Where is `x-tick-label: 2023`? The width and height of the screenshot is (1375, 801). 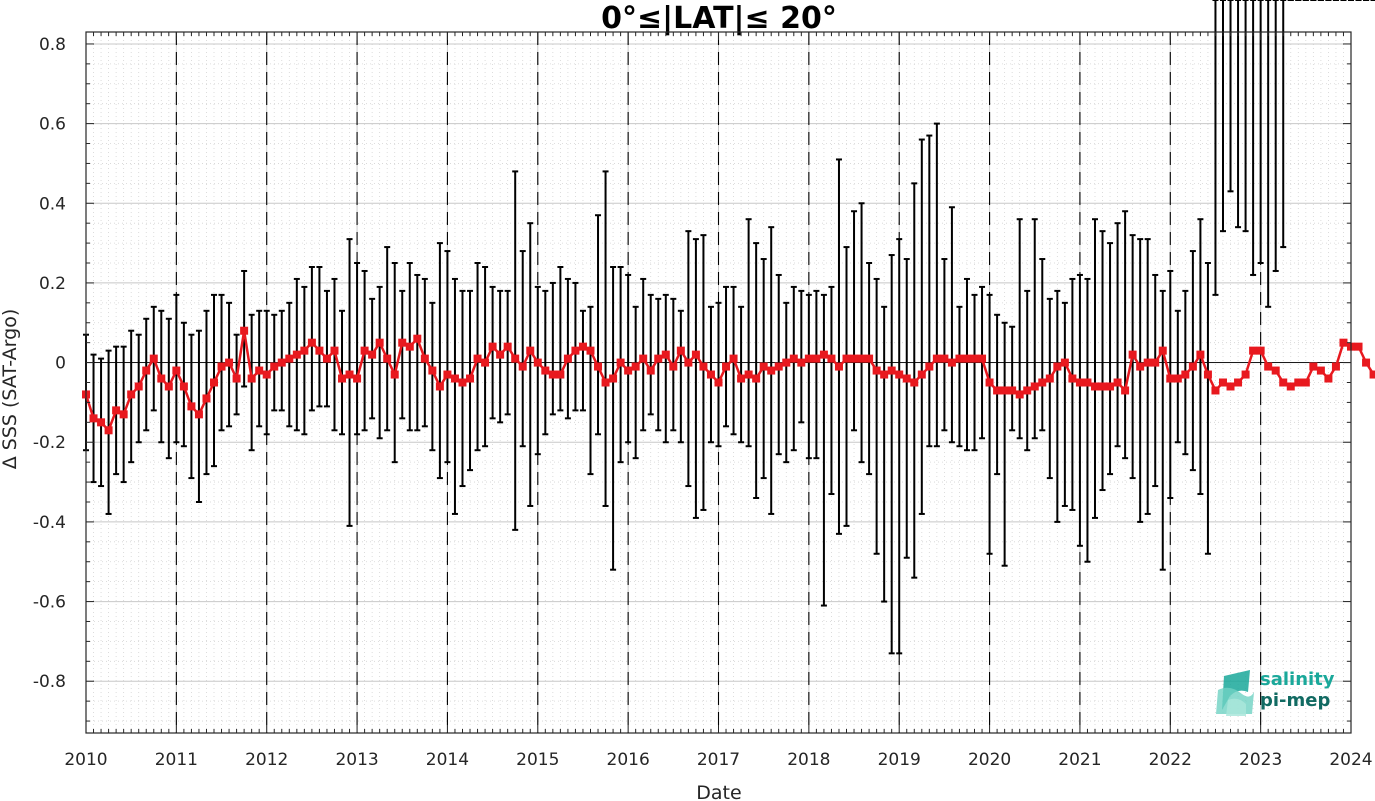 x-tick-label: 2023 is located at coordinates (1260, 760).